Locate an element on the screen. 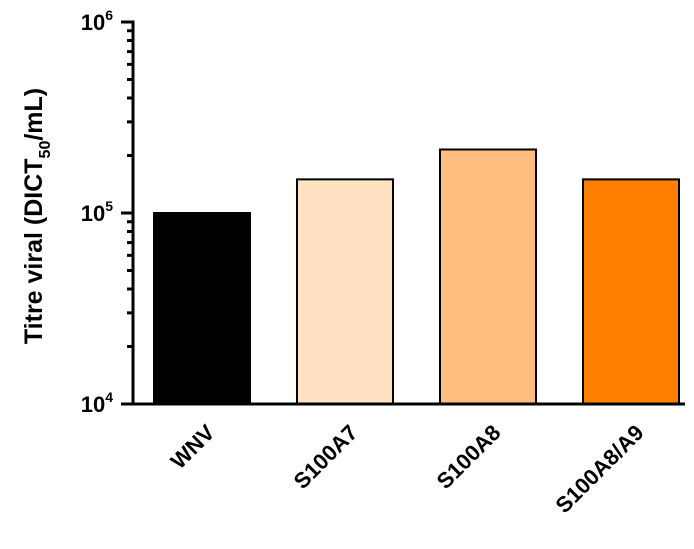 The width and height of the screenshot is (694, 549). y-axis-title-main: Titre viral (DICT is located at coordinates (34, 251).